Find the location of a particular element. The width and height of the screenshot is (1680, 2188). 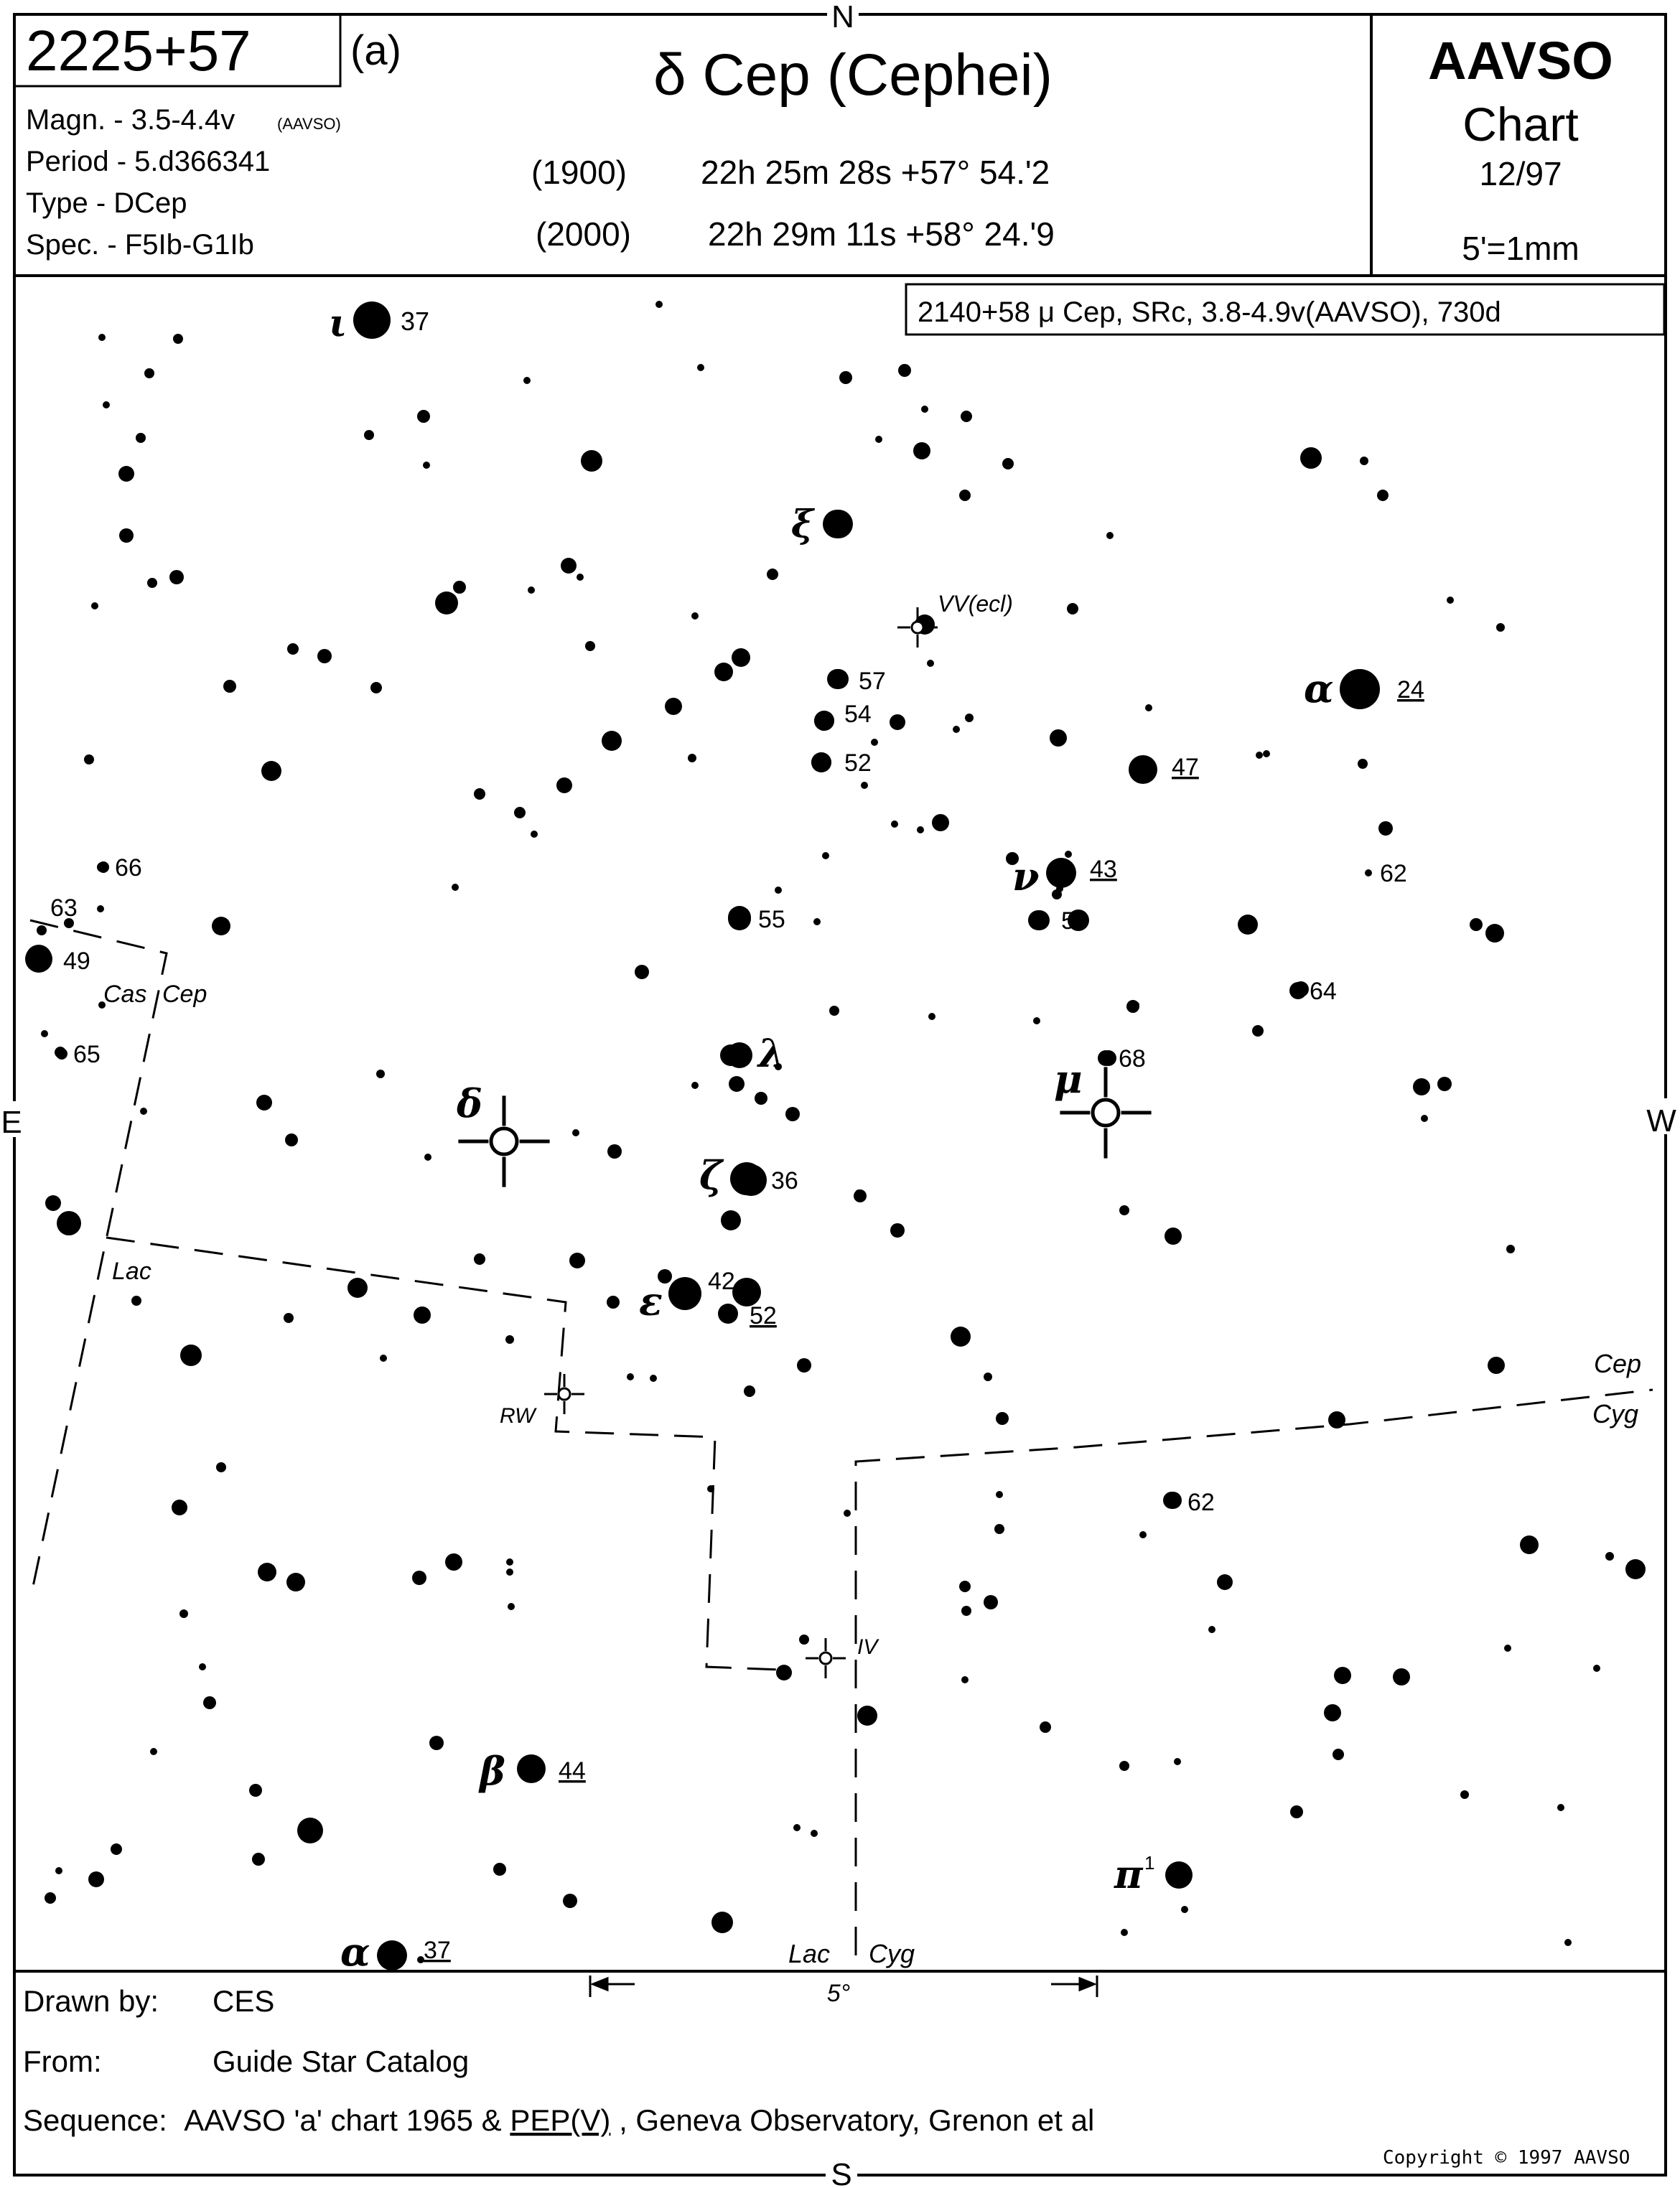

star-label-mag: 63 is located at coordinates (64, 908).